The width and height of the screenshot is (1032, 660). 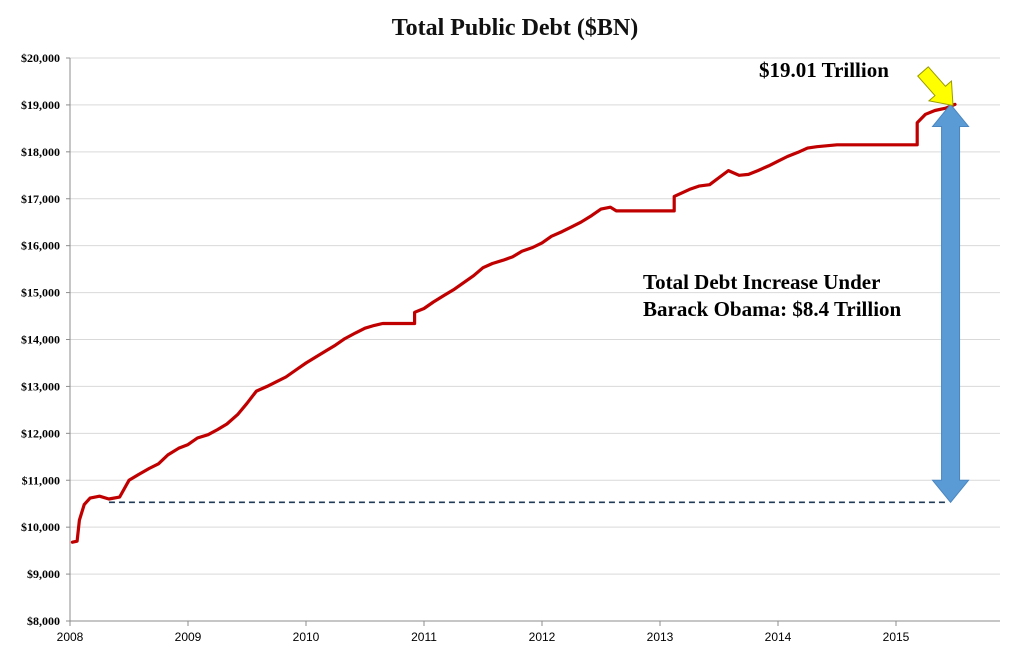 I want to click on x-tick-label: 2012, so click(x=542, y=637).